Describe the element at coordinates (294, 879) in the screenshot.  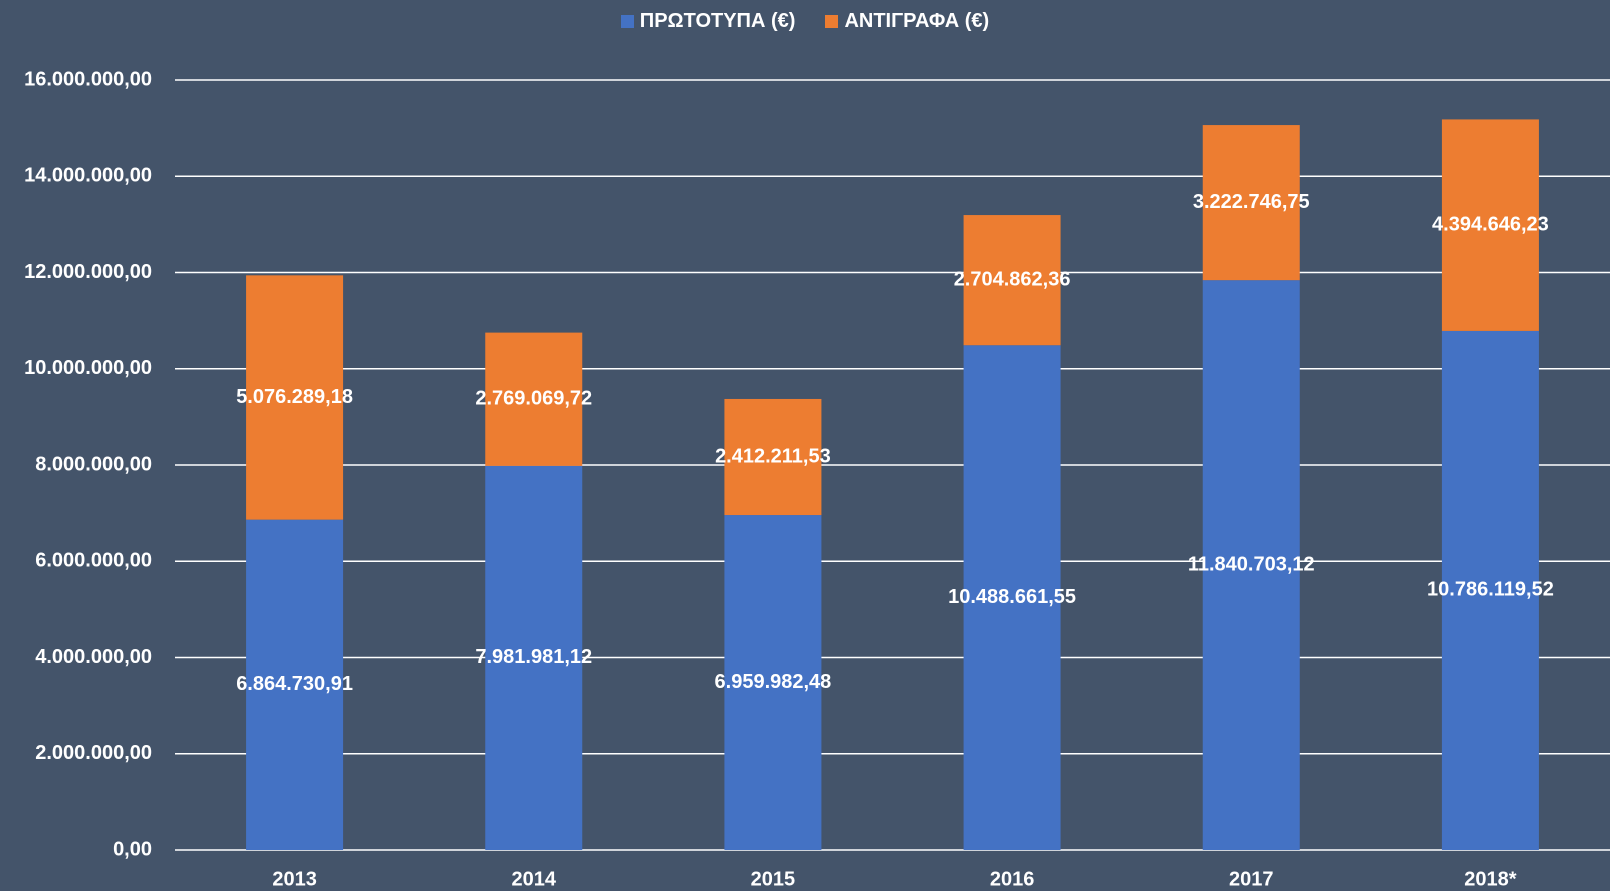
I see `x-tick-label: 2013` at that location.